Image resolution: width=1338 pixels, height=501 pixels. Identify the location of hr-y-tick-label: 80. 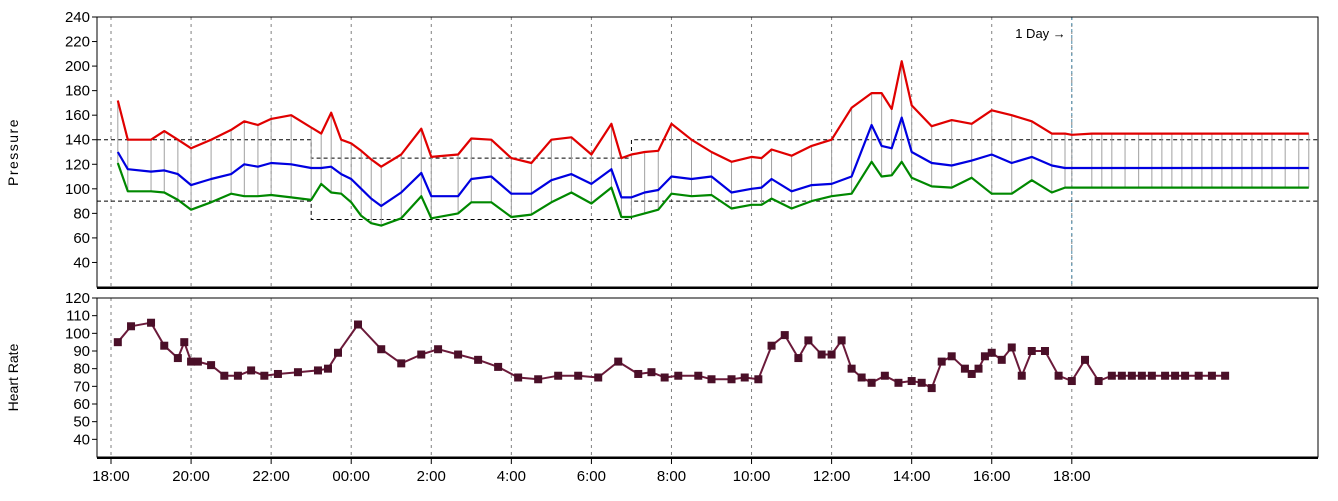
(81, 369).